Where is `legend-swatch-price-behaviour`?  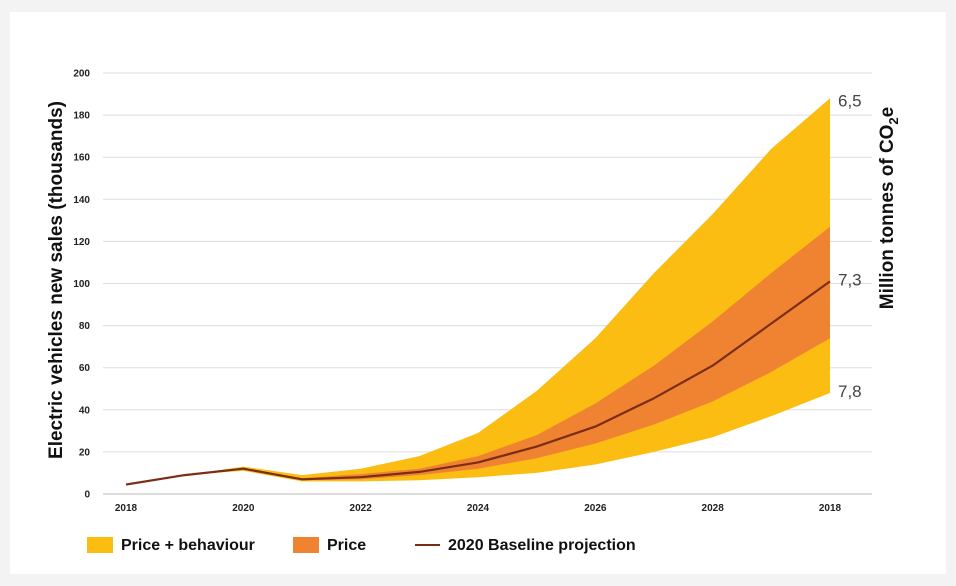 legend-swatch-price-behaviour is located at coordinates (100, 545).